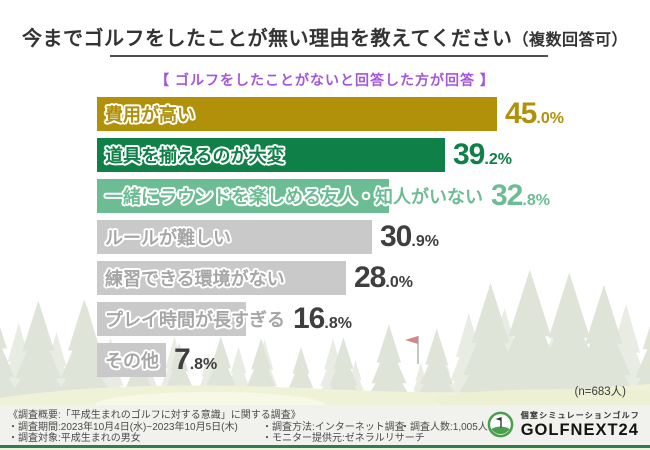 Image resolution: width=650 pixels, height=450 pixels. I want to click on bar-value: 30.9%, so click(409, 236).